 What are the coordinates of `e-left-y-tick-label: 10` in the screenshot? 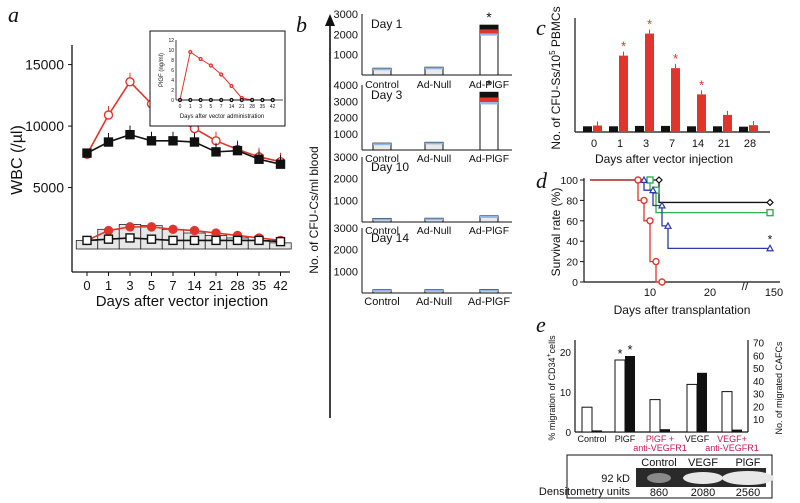 It's located at (566, 393).